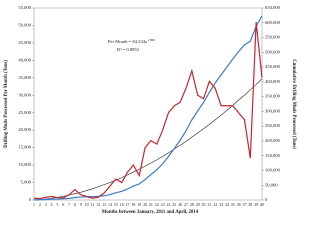  I want to click on x-tick-label: 21, so click(151, 204).